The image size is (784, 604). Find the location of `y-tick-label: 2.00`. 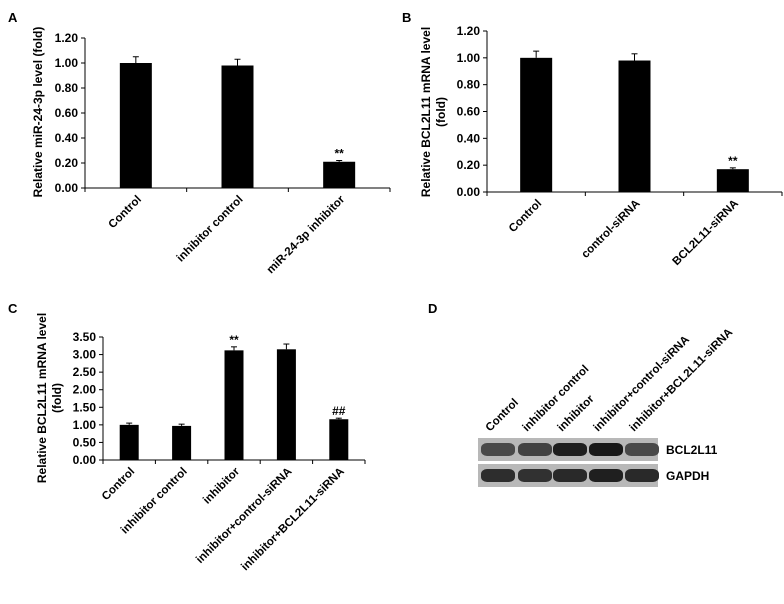

y-tick-label: 2.00 is located at coordinates (85, 390).